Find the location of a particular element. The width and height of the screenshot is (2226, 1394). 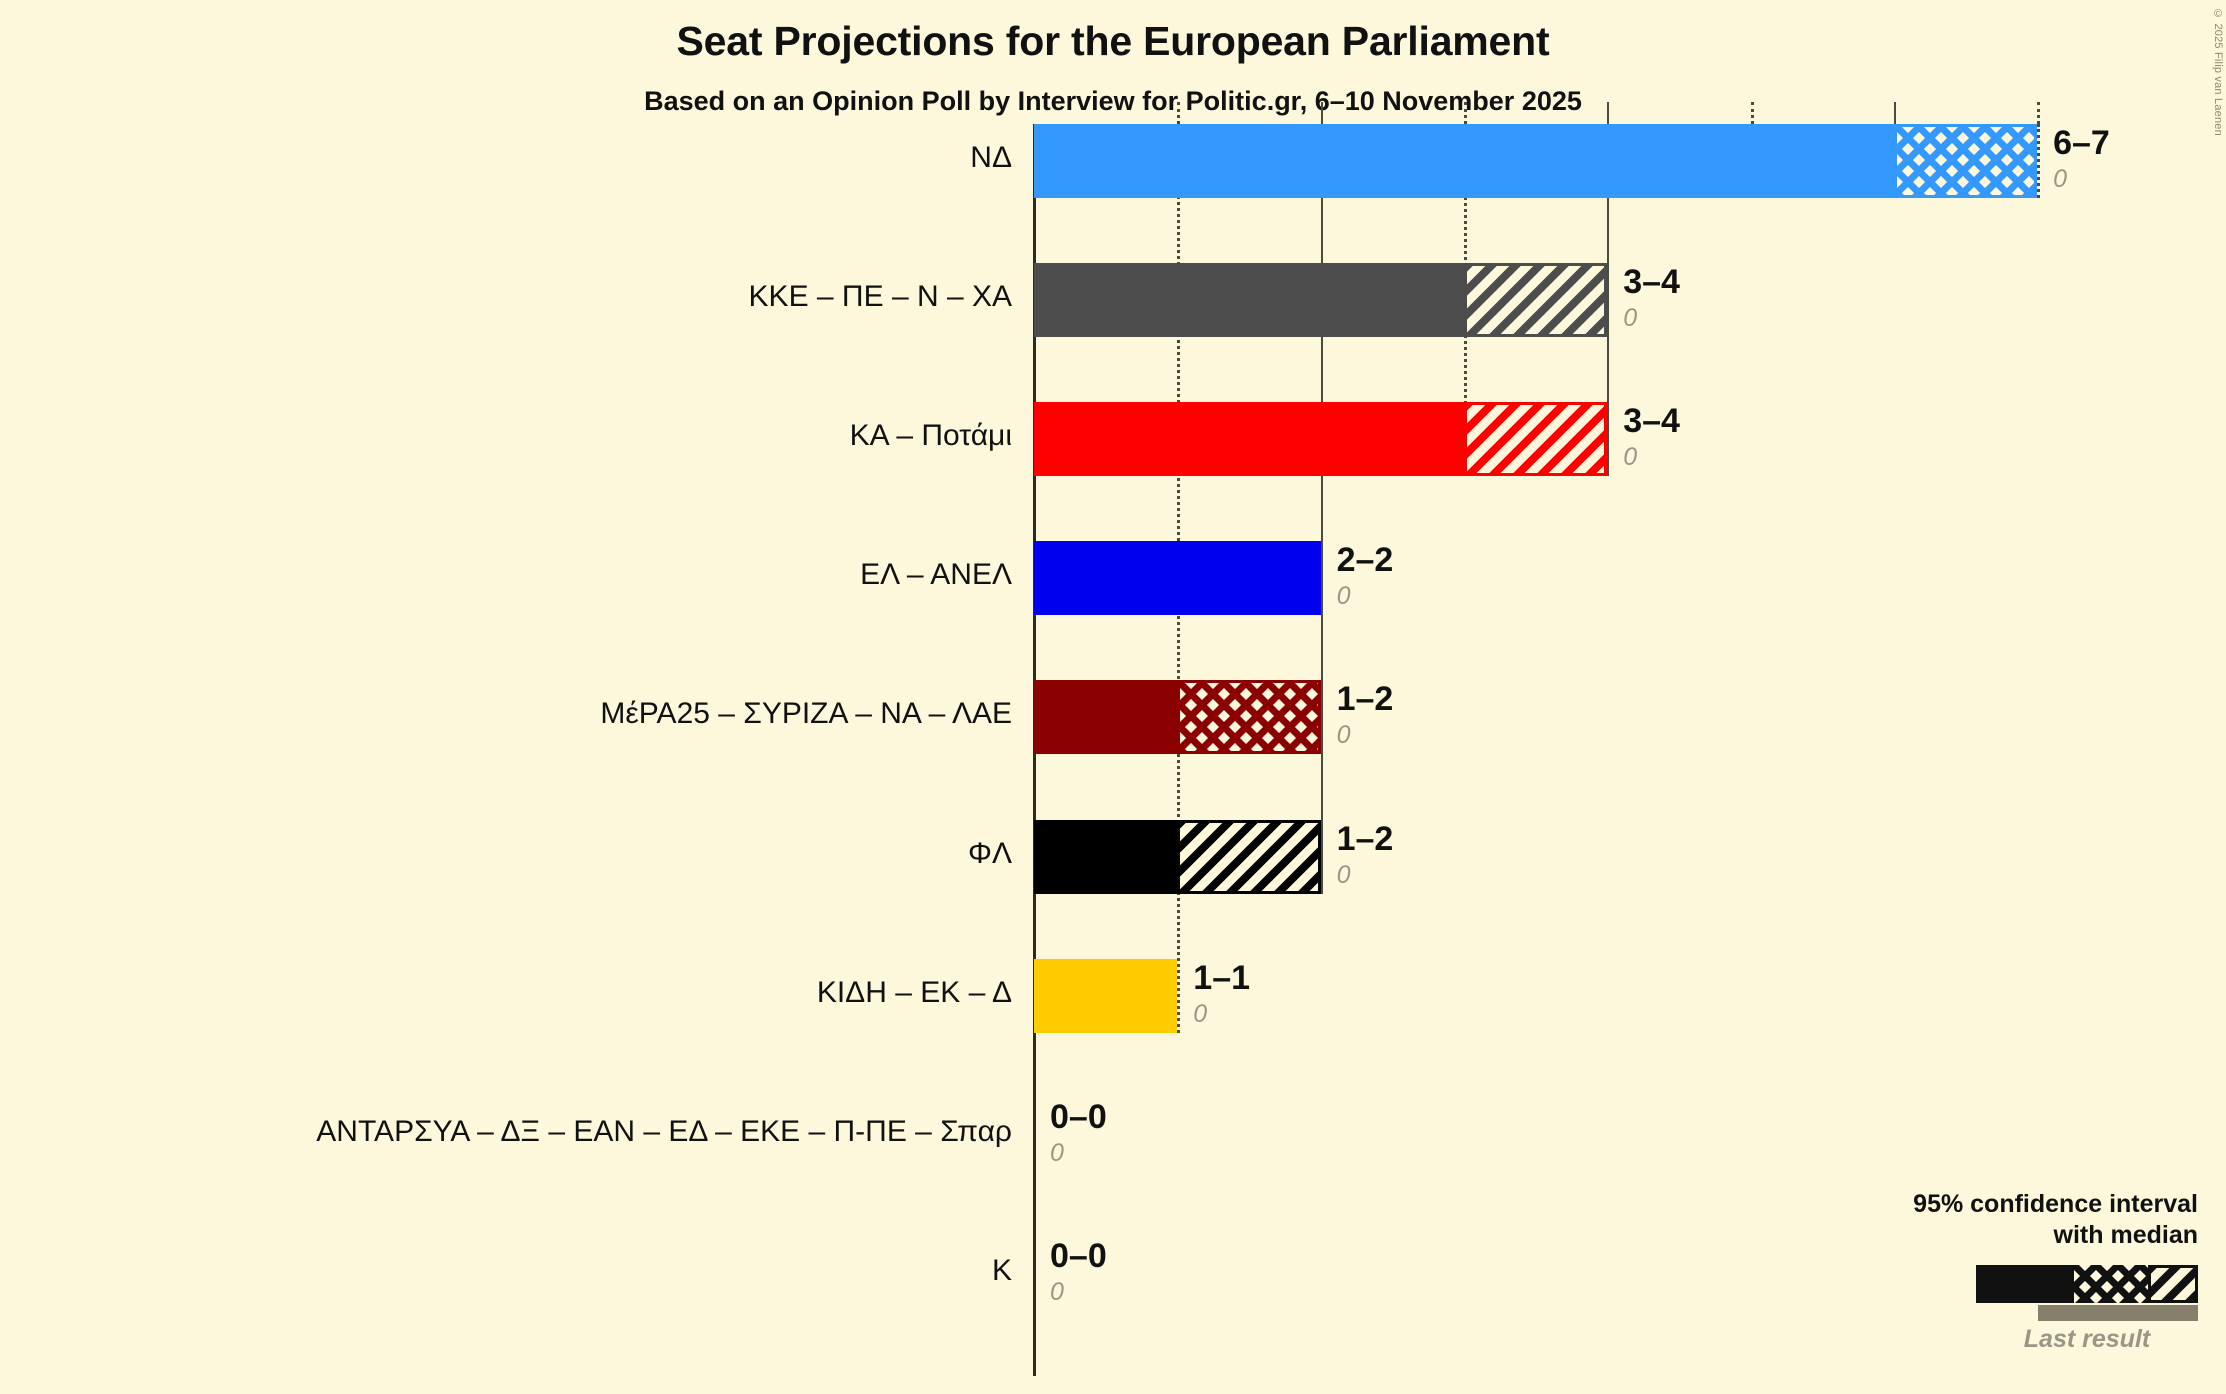

row-range-8: 0–0 is located at coordinates (1078, 1255).